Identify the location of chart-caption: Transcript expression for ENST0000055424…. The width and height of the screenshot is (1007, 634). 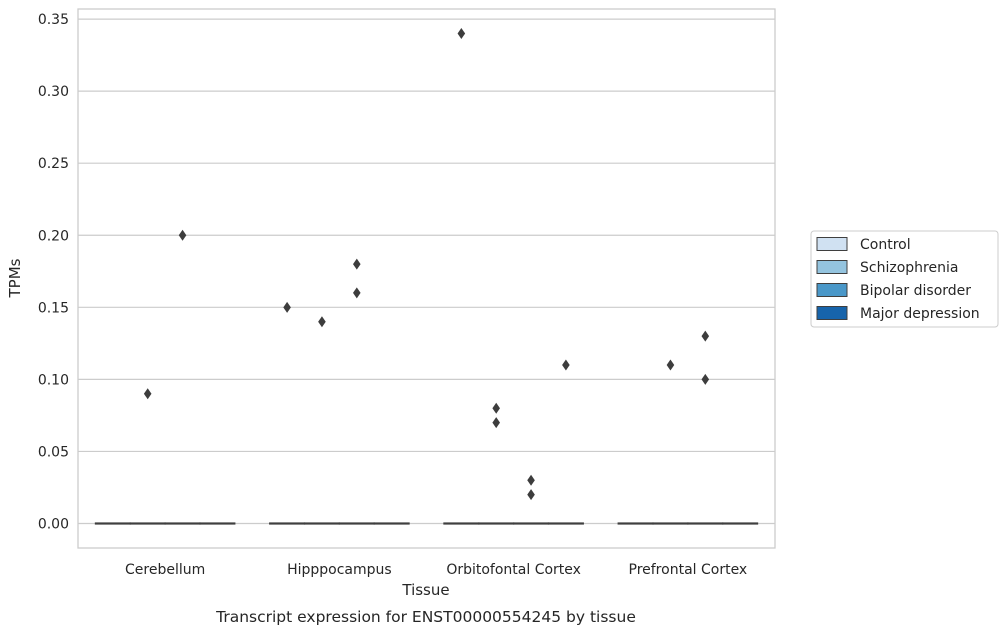
(425, 617).